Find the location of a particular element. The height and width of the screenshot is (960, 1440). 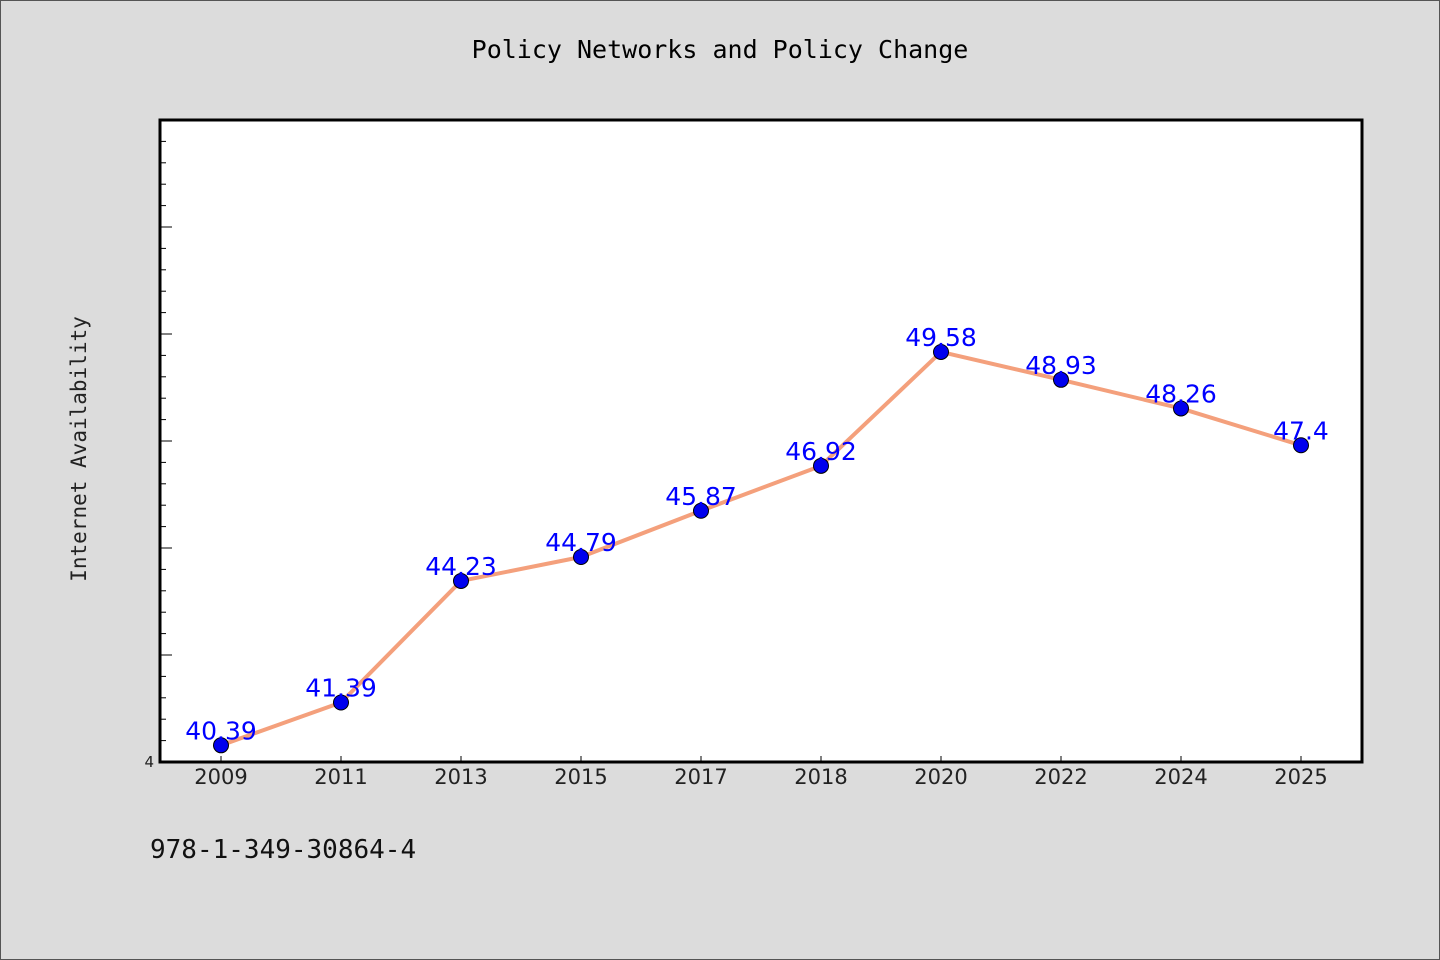

data-label: 44.79 is located at coordinates (581, 542).